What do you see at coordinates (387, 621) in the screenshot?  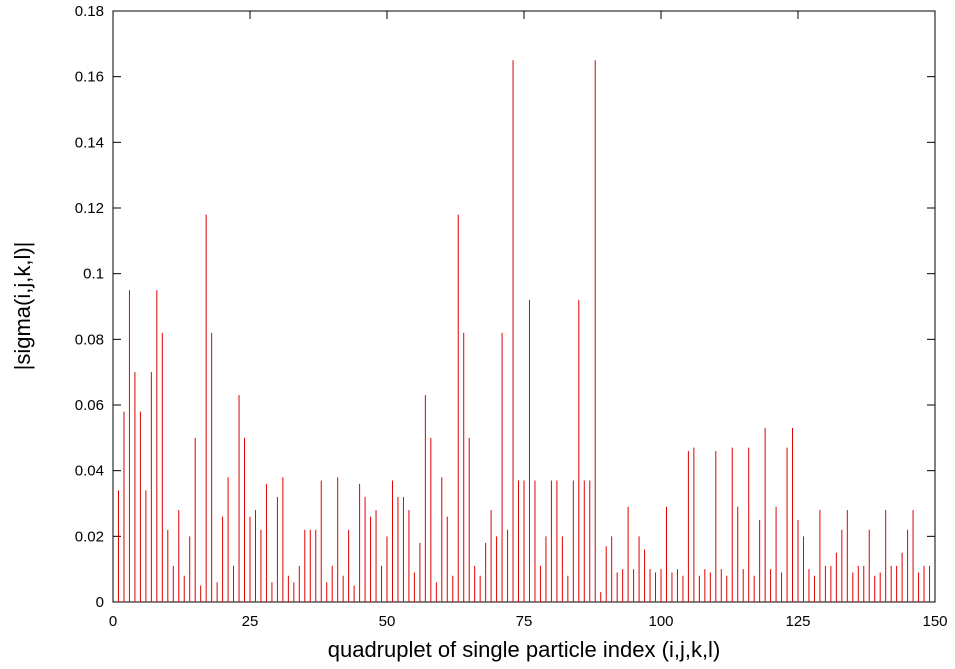 I see `x-tick-label: 50` at bounding box center [387, 621].